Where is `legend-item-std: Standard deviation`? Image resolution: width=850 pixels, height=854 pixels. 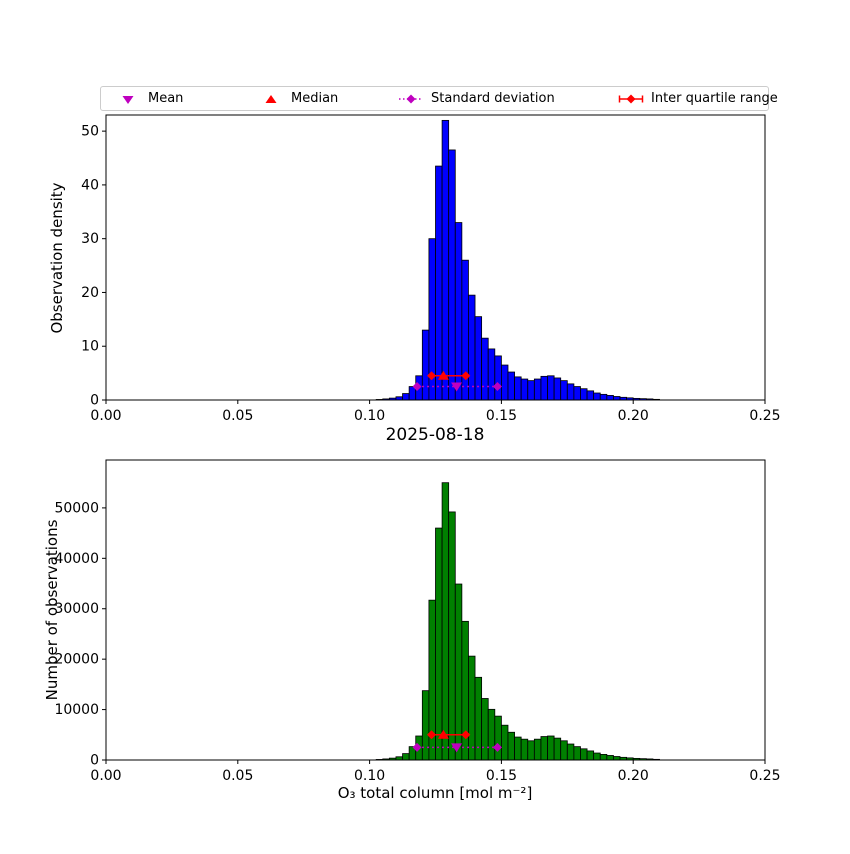
legend-item-std: Standard deviation is located at coordinates (476, 98).